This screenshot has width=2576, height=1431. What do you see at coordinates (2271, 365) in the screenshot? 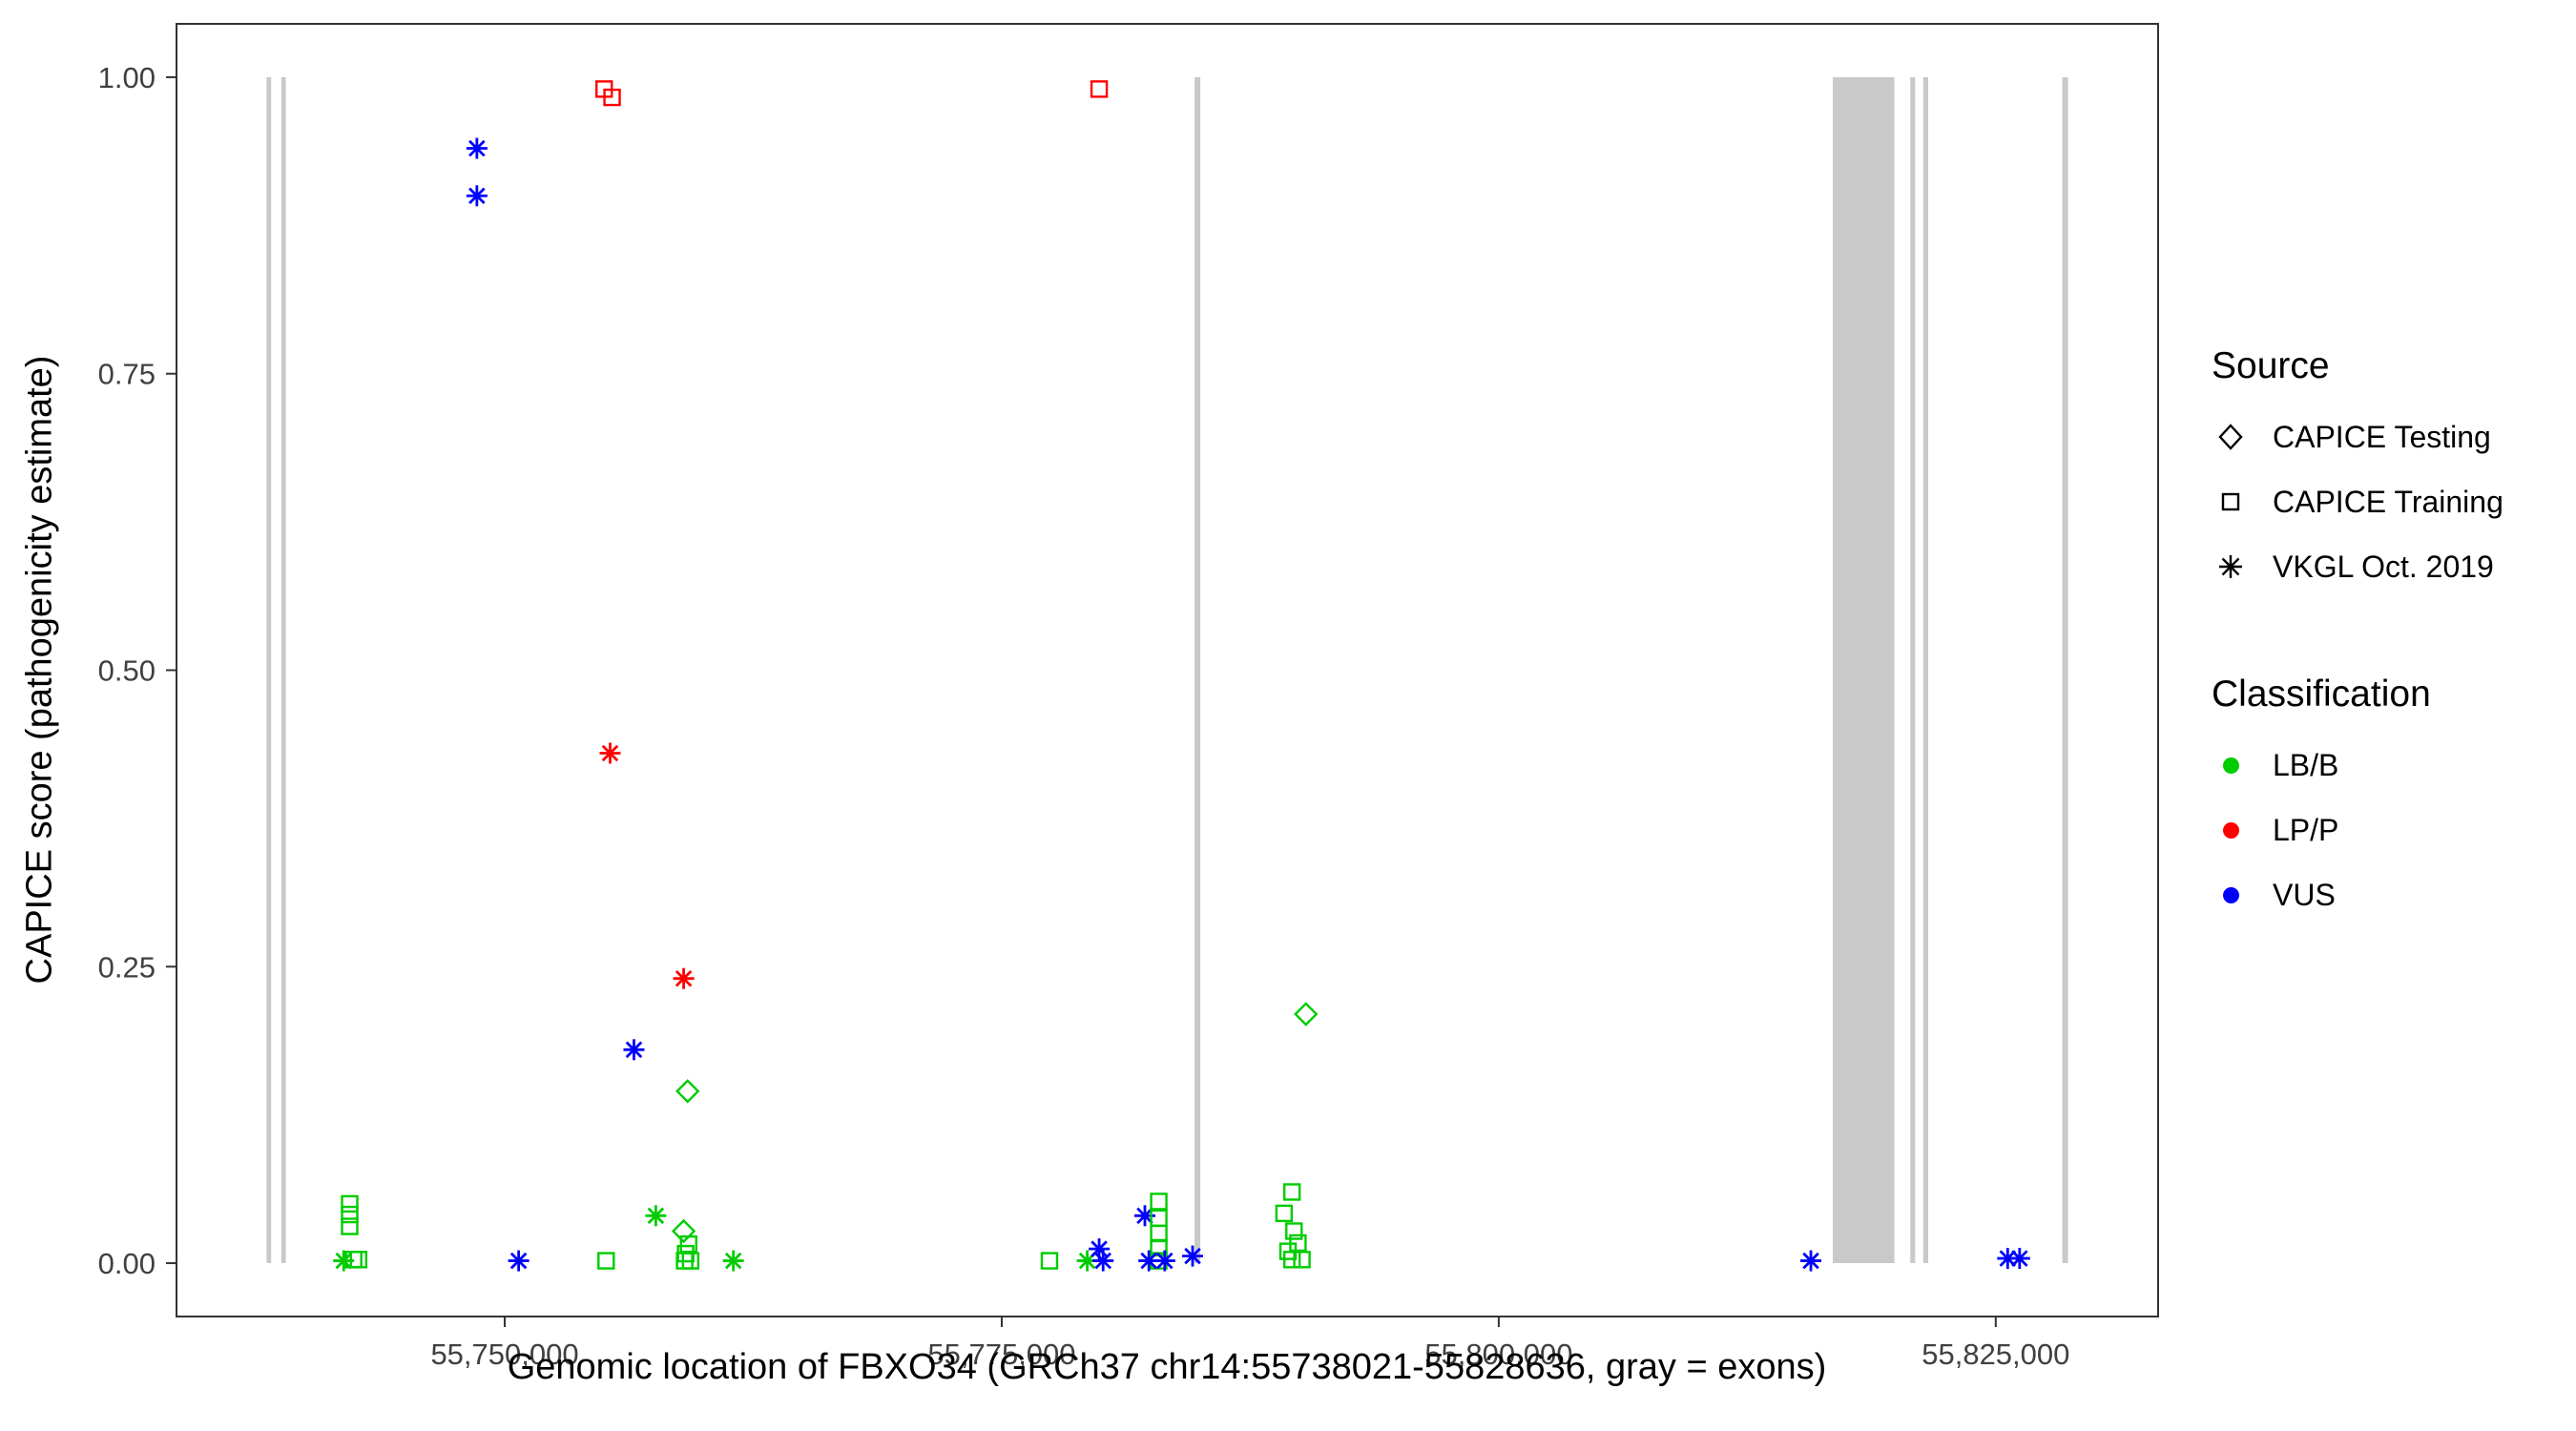
I see `legend-source-title: Source` at bounding box center [2271, 365].